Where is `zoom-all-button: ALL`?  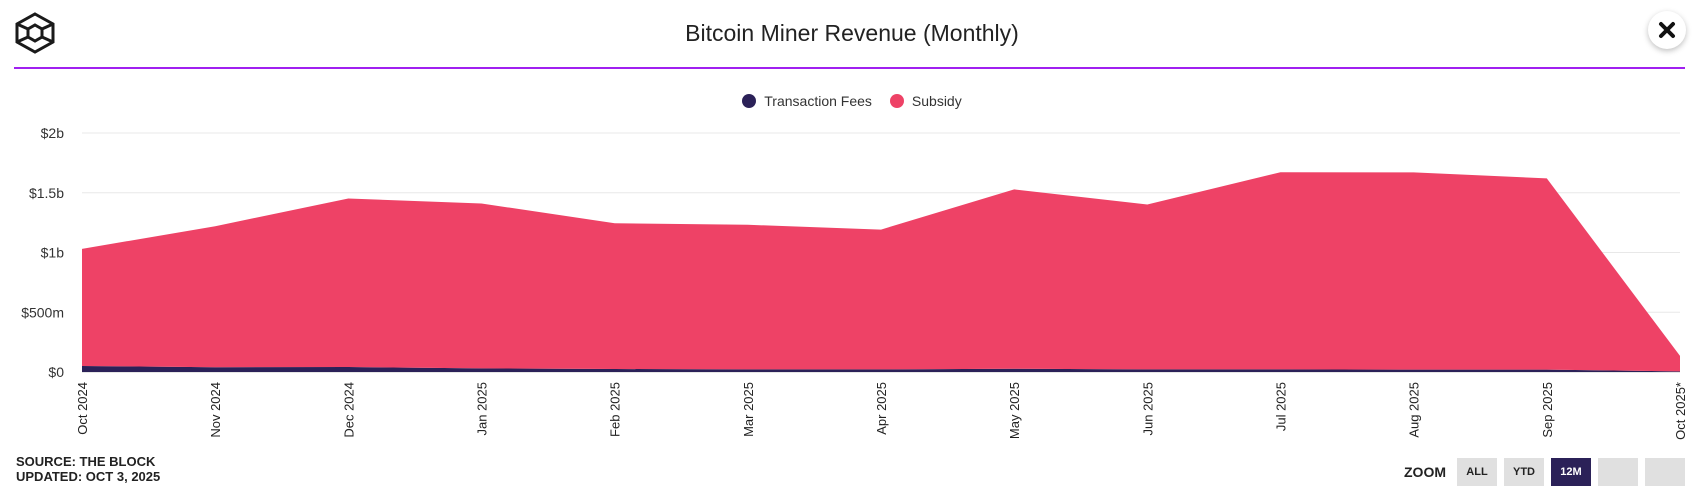 zoom-all-button: ALL is located at coordinates (1477, 472).